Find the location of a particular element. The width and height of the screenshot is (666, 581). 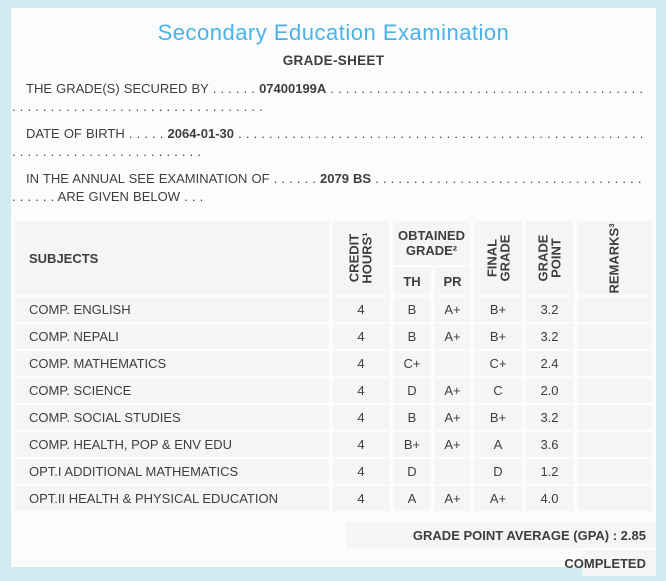

final-grade-cell: D is located at coordinates (498, 471).